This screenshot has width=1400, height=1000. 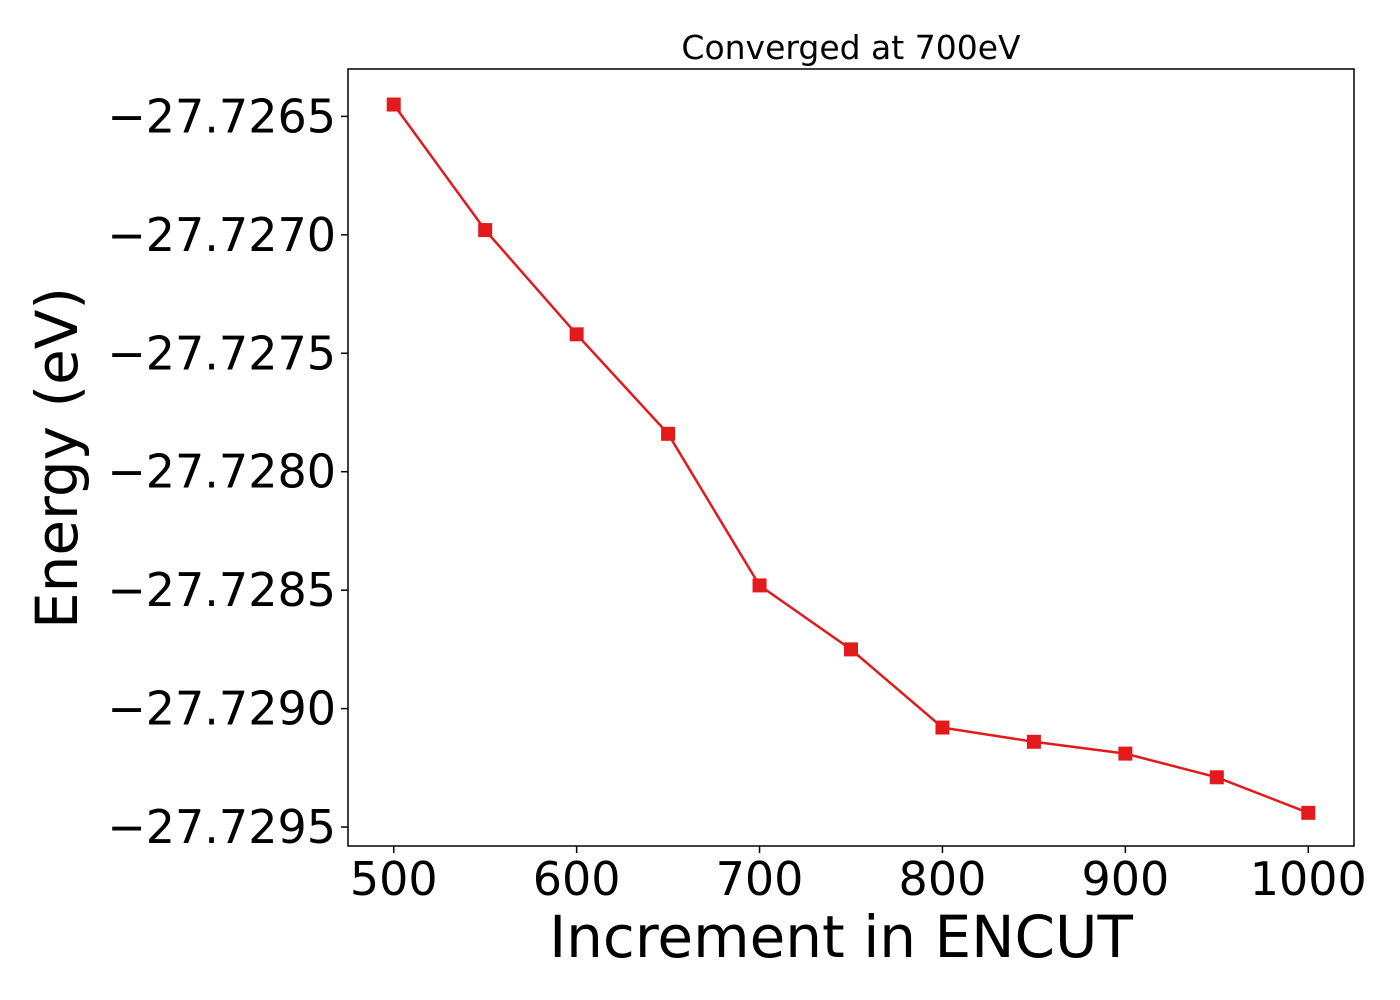 I want to click on x-tick-label: 1000, so click(x=1308, y=879).